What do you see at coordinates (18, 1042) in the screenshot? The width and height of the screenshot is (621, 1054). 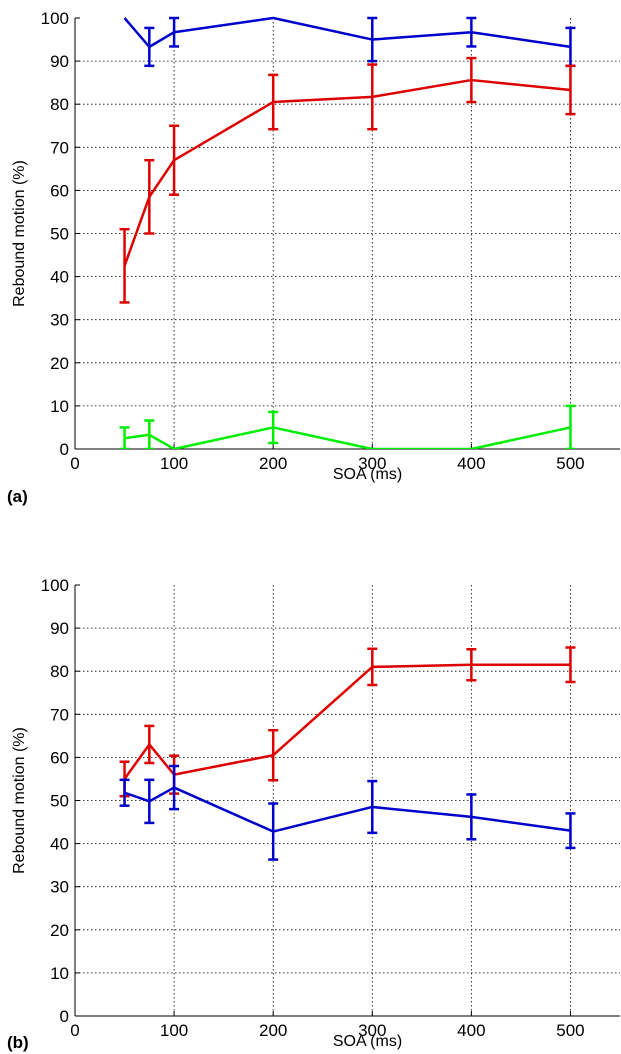 I see `panel-label: (b)` at bounding box center [18, 1042].